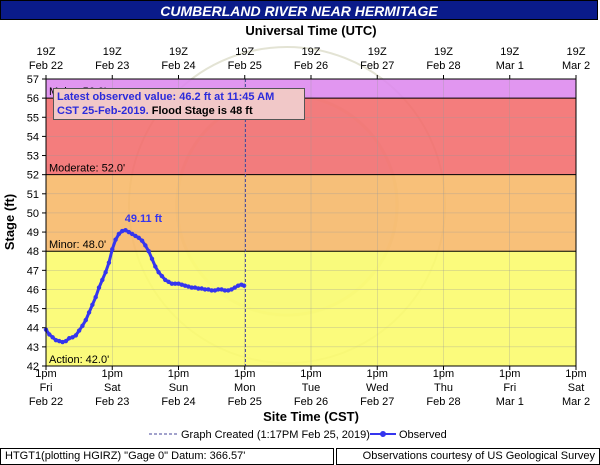 The width and height of the screenshot is (600, 465). What do you see at coordinates (178, 66) in the screenshot?
I see `top-tick-date: Feb 24` at bounding box center [178, 66].